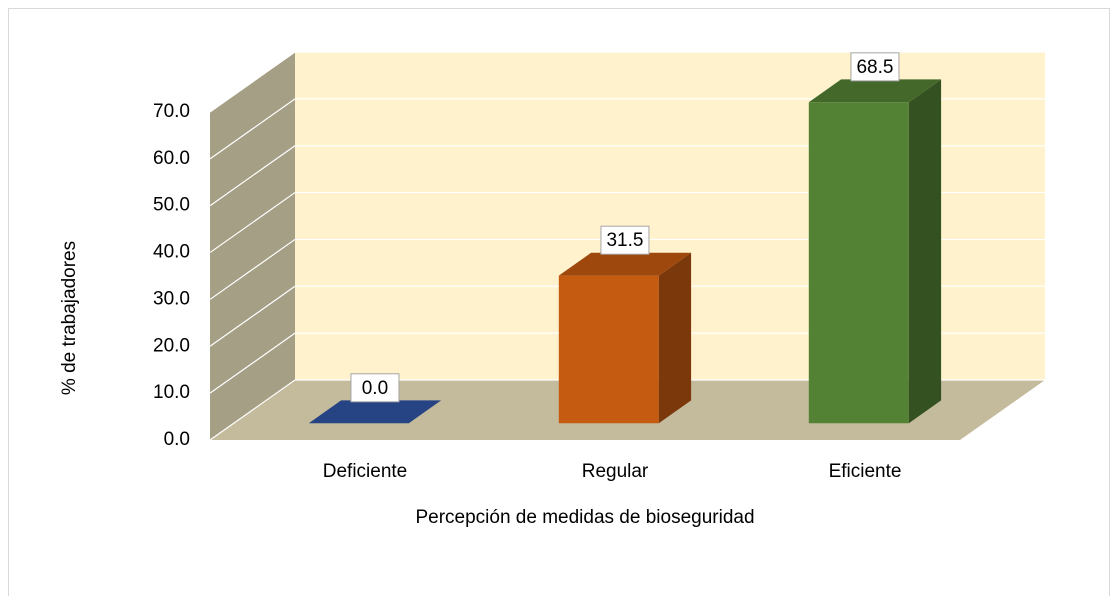  I want to click on y-tick-label: 30.0, so click(171, 298).